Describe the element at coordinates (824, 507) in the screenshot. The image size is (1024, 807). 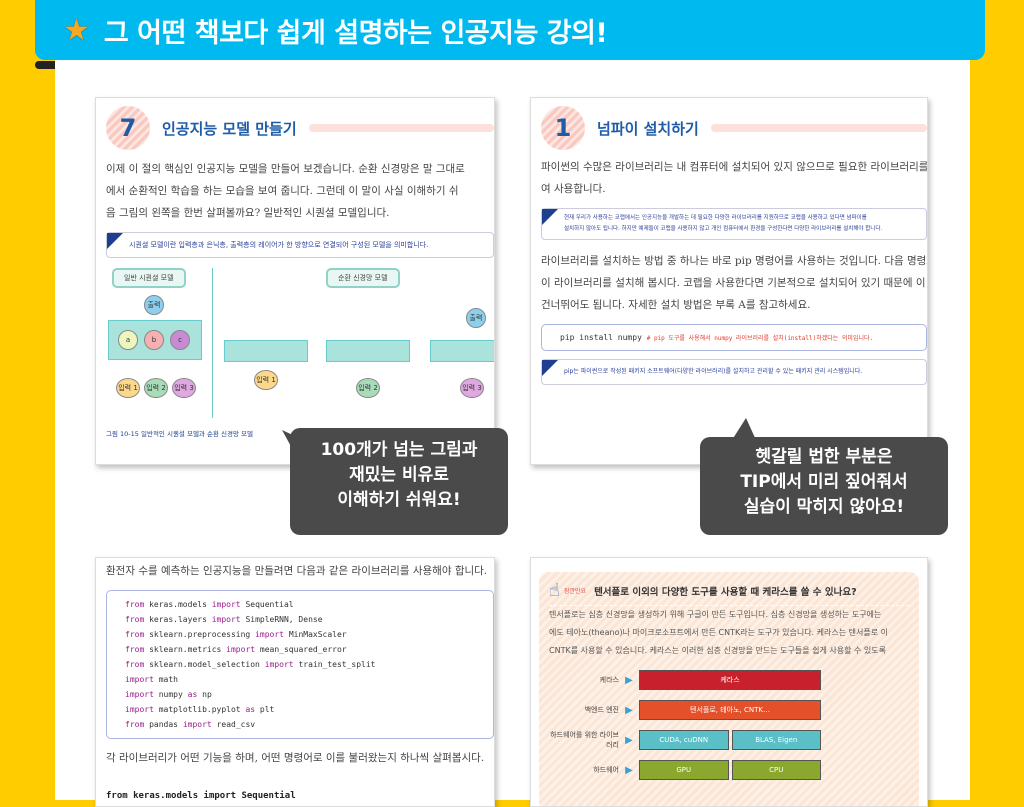
I see `bubble-line: 실습이 막히지 않아요!` at that location.